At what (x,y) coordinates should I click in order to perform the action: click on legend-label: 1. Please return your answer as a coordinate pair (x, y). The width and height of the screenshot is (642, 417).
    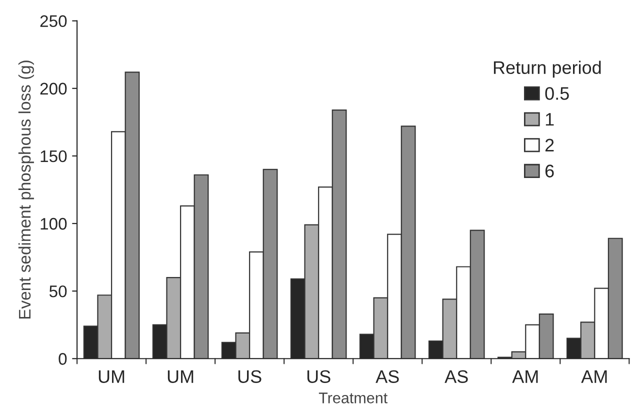
    Looking at the image, I should click on (550, 119).